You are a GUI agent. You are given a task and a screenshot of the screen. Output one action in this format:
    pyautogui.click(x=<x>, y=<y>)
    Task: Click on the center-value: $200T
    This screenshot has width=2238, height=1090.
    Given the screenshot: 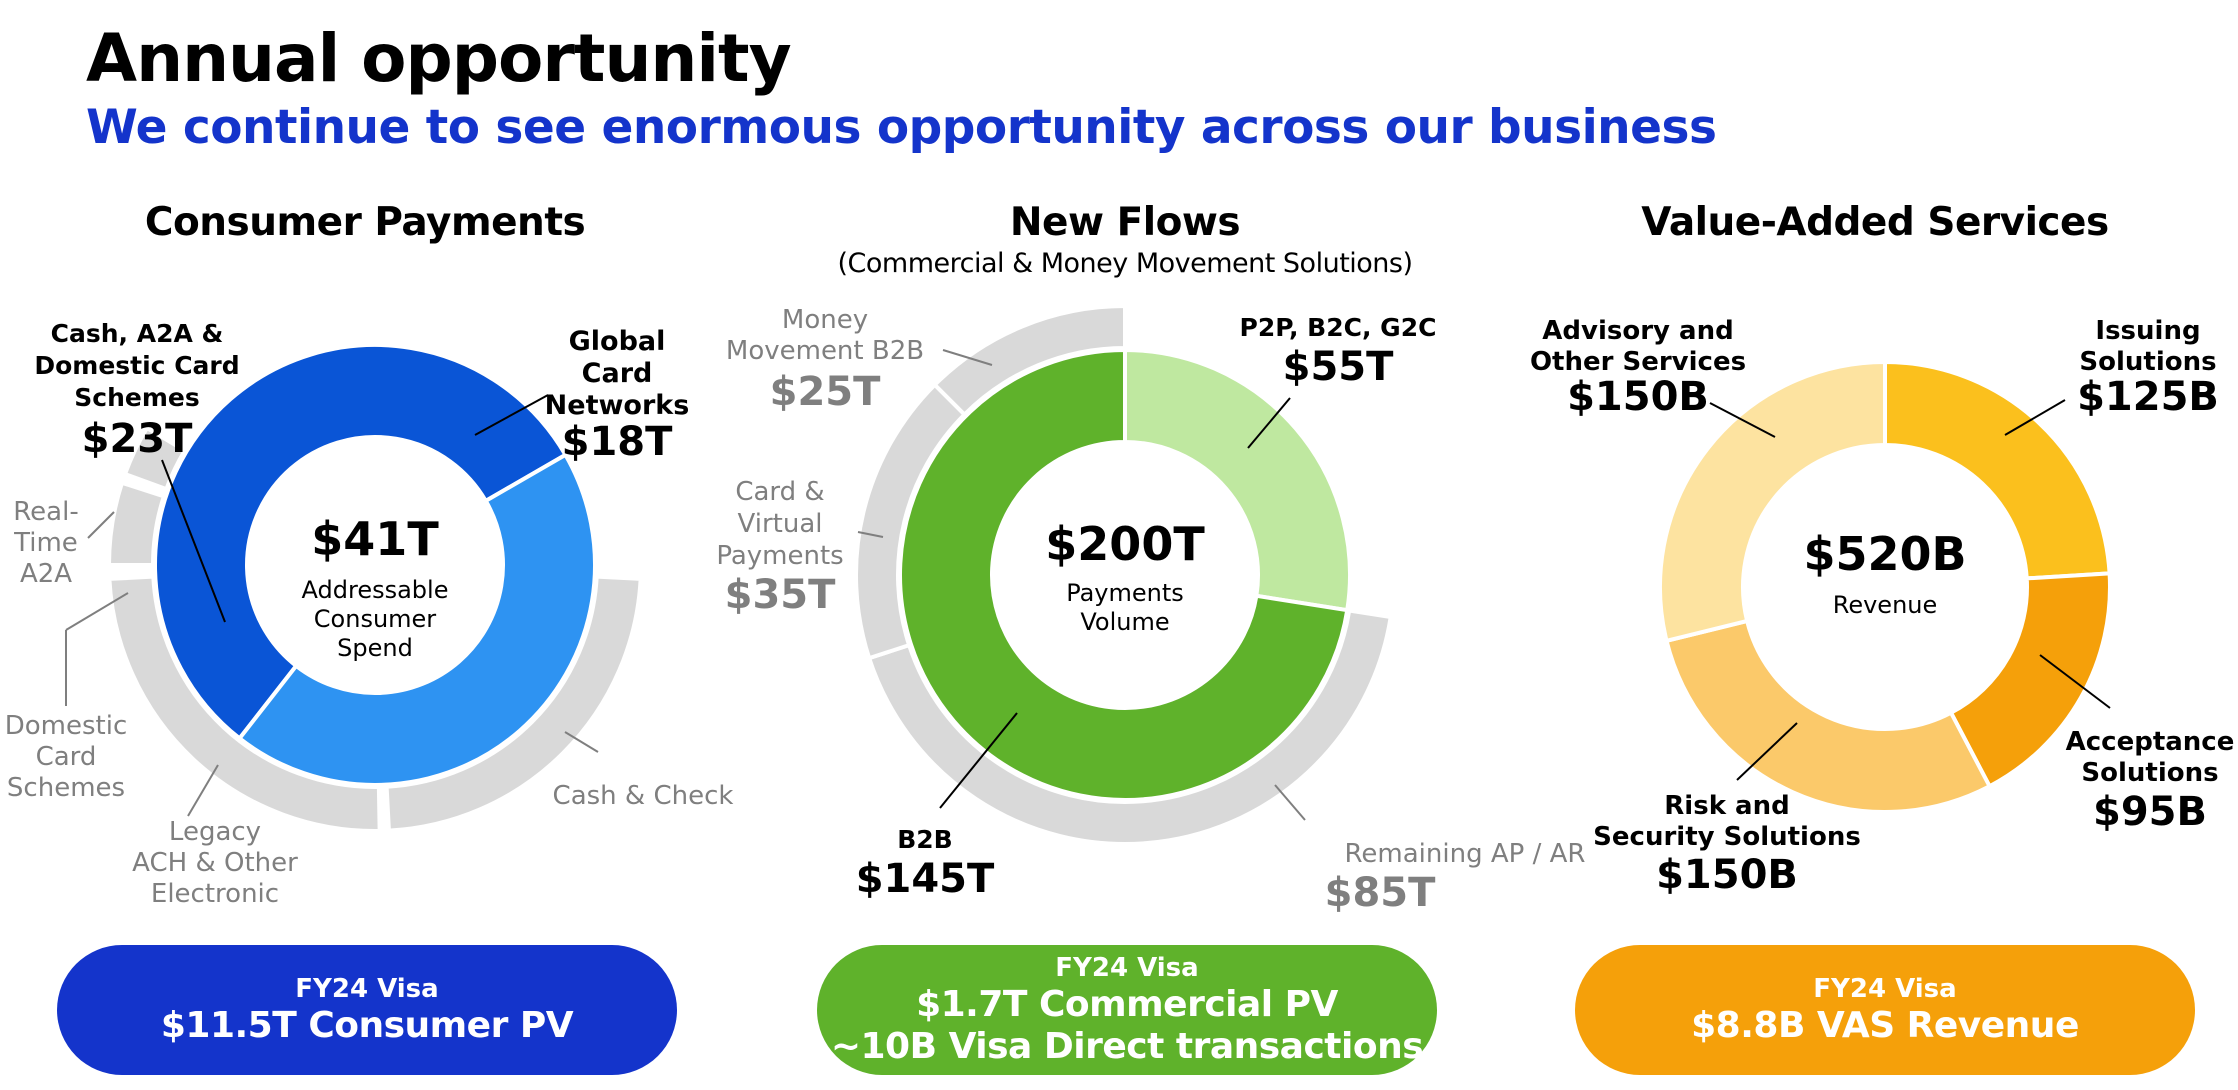 What is the action you would take?
    pyautogui.click(x=1125, y=544)
    